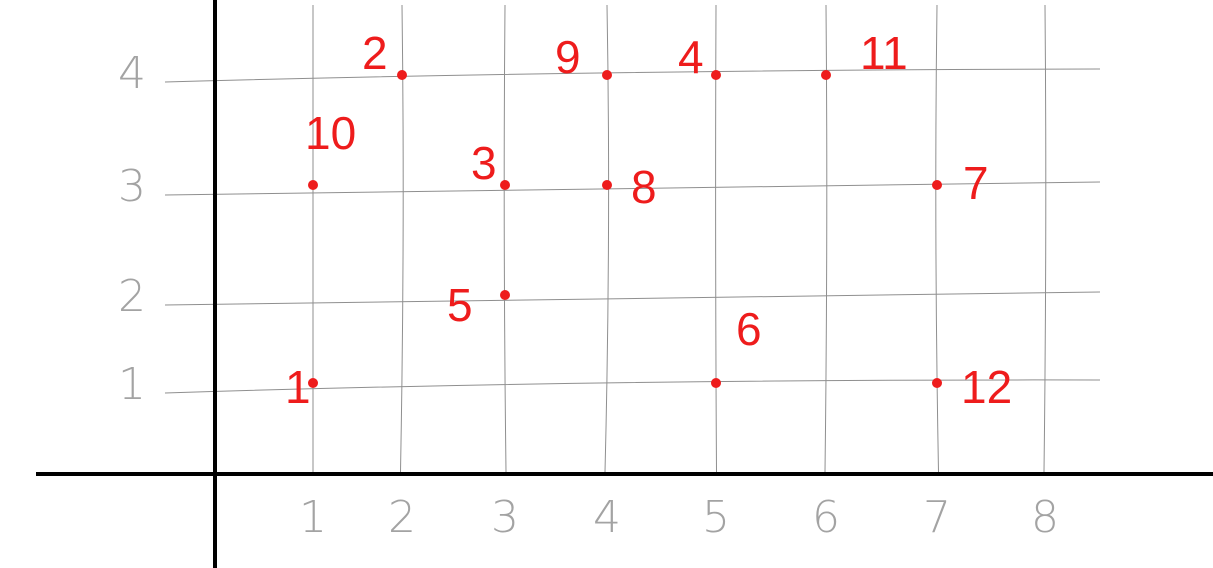 The height and width of the screenshot is (568, 1213). What do you see at coordinates (749, 329) in the screenshot?
I see `point-label-6: 6` at bounding box center [749, 329].